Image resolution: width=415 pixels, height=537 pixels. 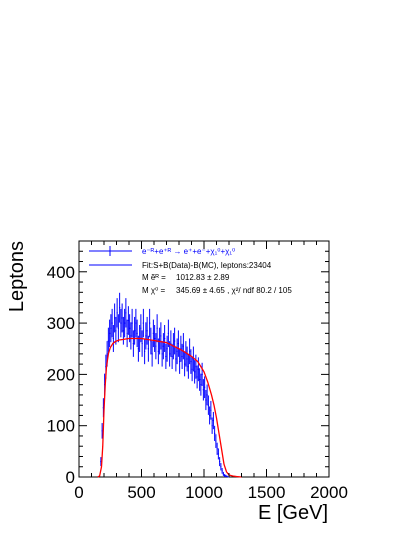 I want to click on legend-data-label: e⁻ᴿ+e⁺ᴿ → e⁺+e⁻+χ₁⁰+χ₁⁰, so click(x=188, y=251).